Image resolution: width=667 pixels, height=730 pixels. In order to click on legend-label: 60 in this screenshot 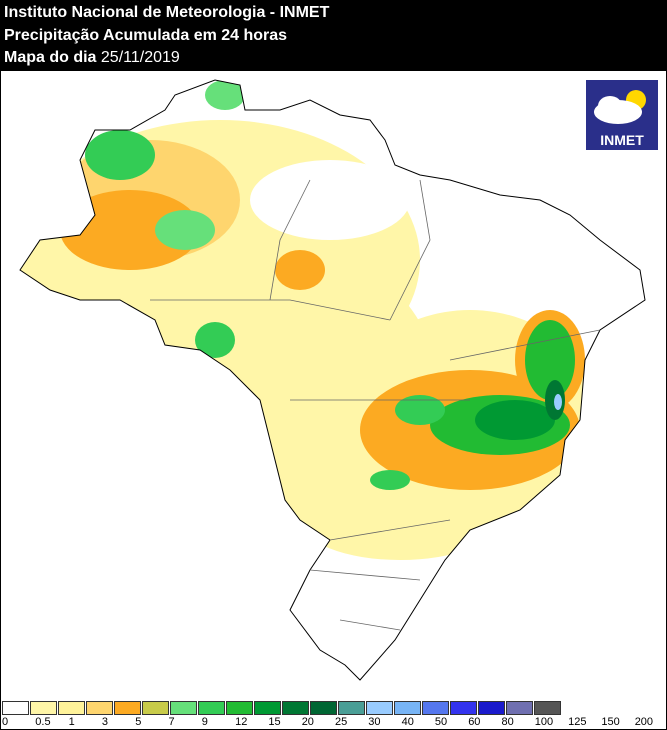, I will do `click(474, 722)`.